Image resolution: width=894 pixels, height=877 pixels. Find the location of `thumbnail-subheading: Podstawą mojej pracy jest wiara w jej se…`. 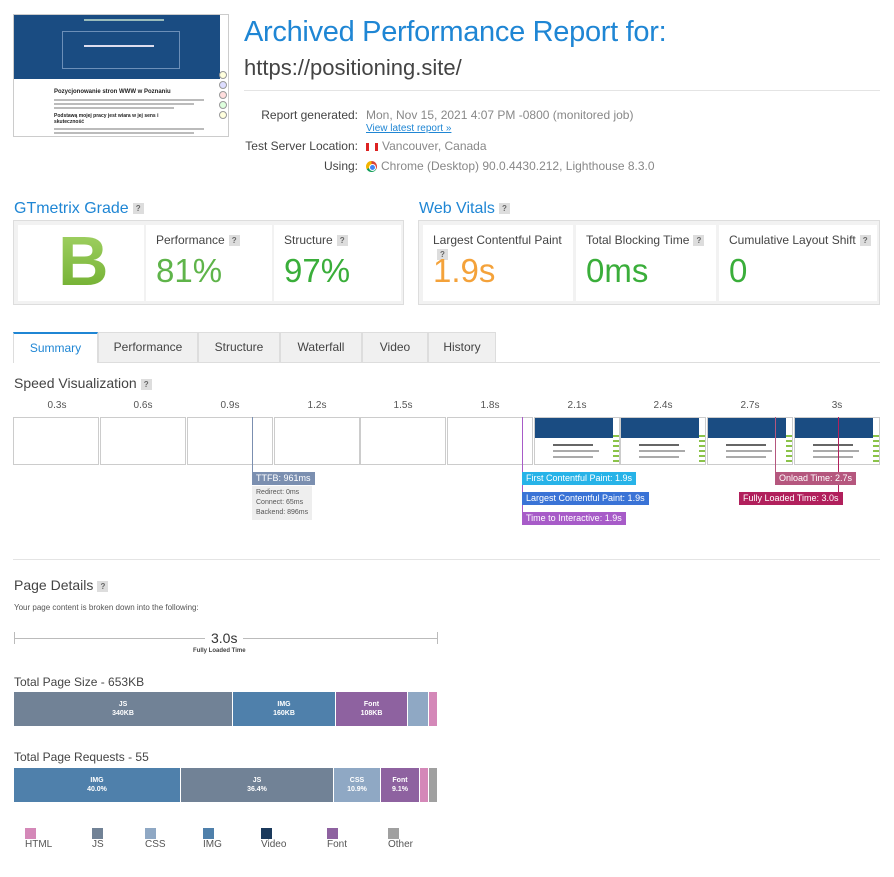

thumbnail-subheading: Podstawą mojej pracy jest wiara w jej se… is located at coordinates (106, 119).